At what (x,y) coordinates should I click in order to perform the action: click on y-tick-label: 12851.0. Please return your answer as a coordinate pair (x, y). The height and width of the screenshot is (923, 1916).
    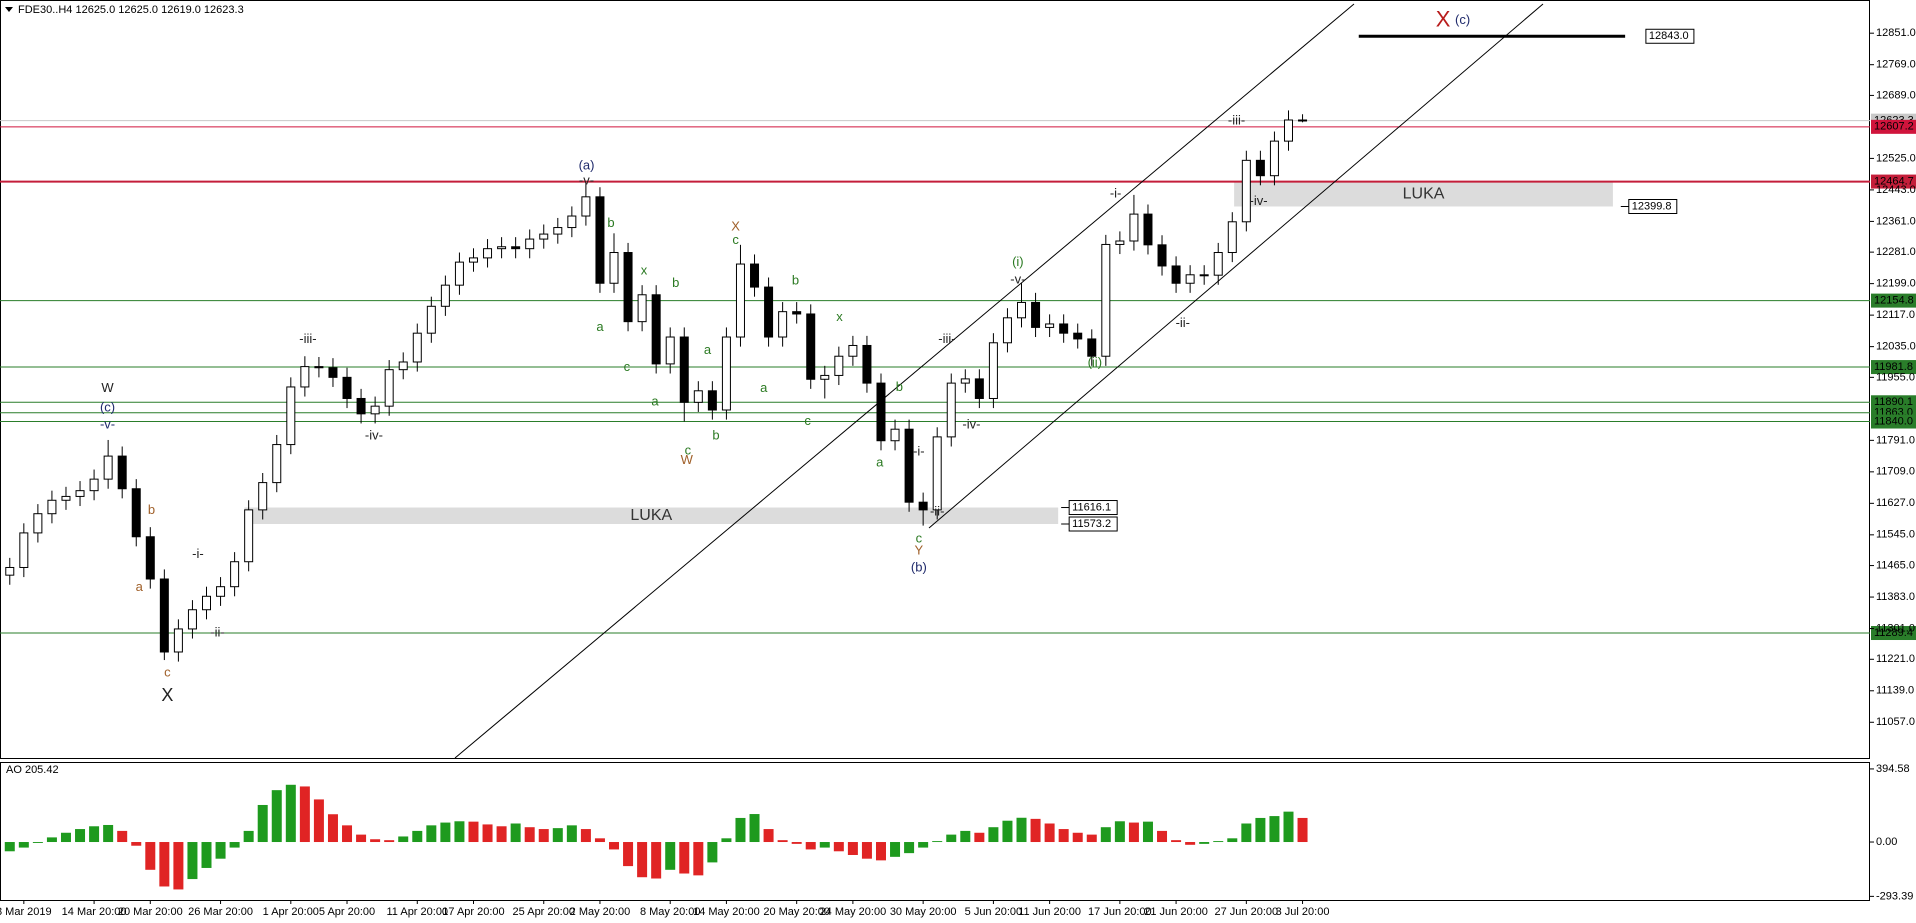
    Looking at the image, I should click on (1896, 33).